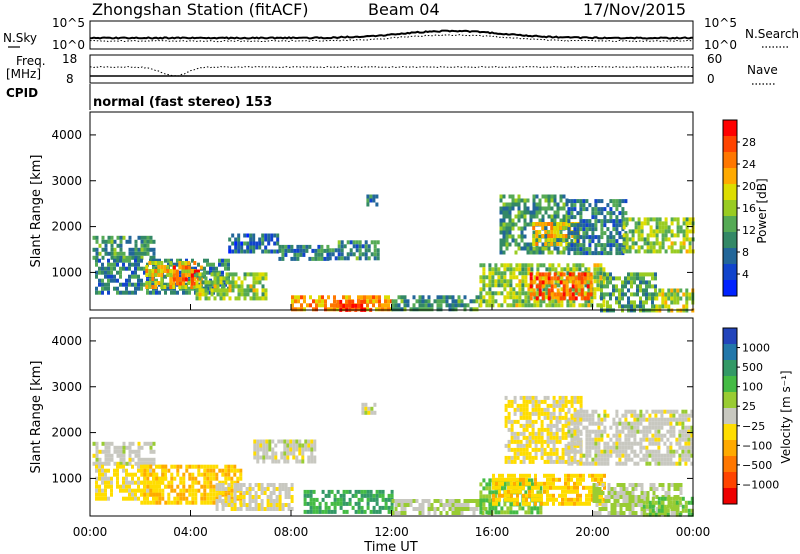  What do you see at coordinates (200, 9) in the screenshot?
I see `station-title: Zhongshan Station (fitACF)` at bounding box center [200, 9].